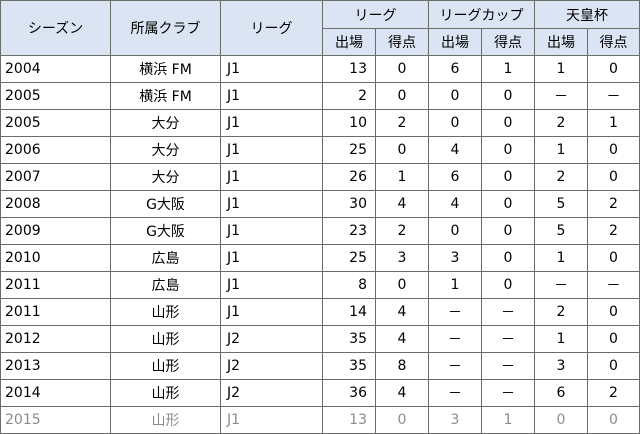 The height and width of the screenshot is (434, 640). What do you see at coordinates (55, 177) in the screenshot?
I see `cell-season: 2007` at bounding box center [55, 177].